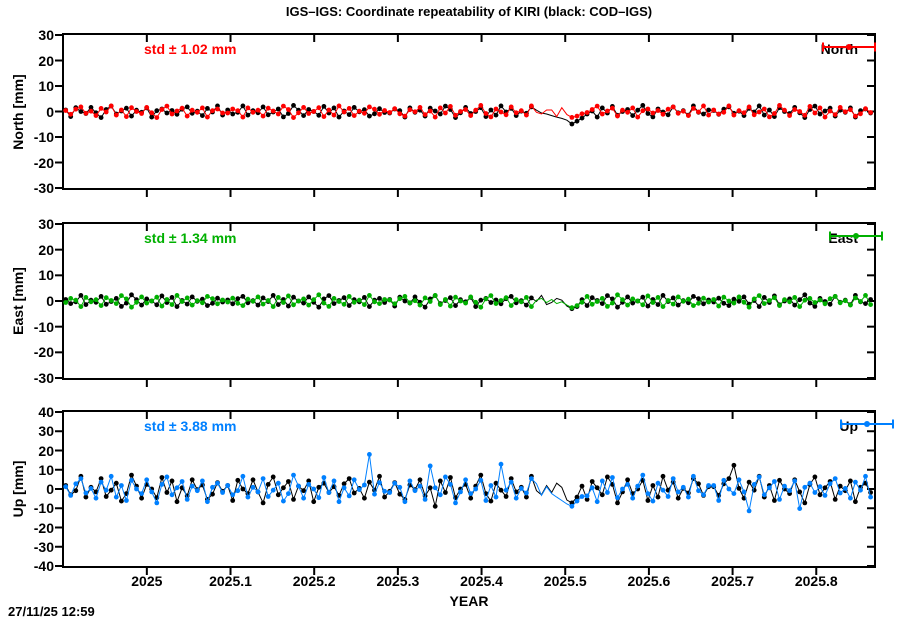 Image resolution: width=900 pixels, height=630 pixels. What do you see at coordinates (190, 426) in the screenshot?
I see `up-std-label: std ± 3.88 mm` at bounding box center [190, 426].